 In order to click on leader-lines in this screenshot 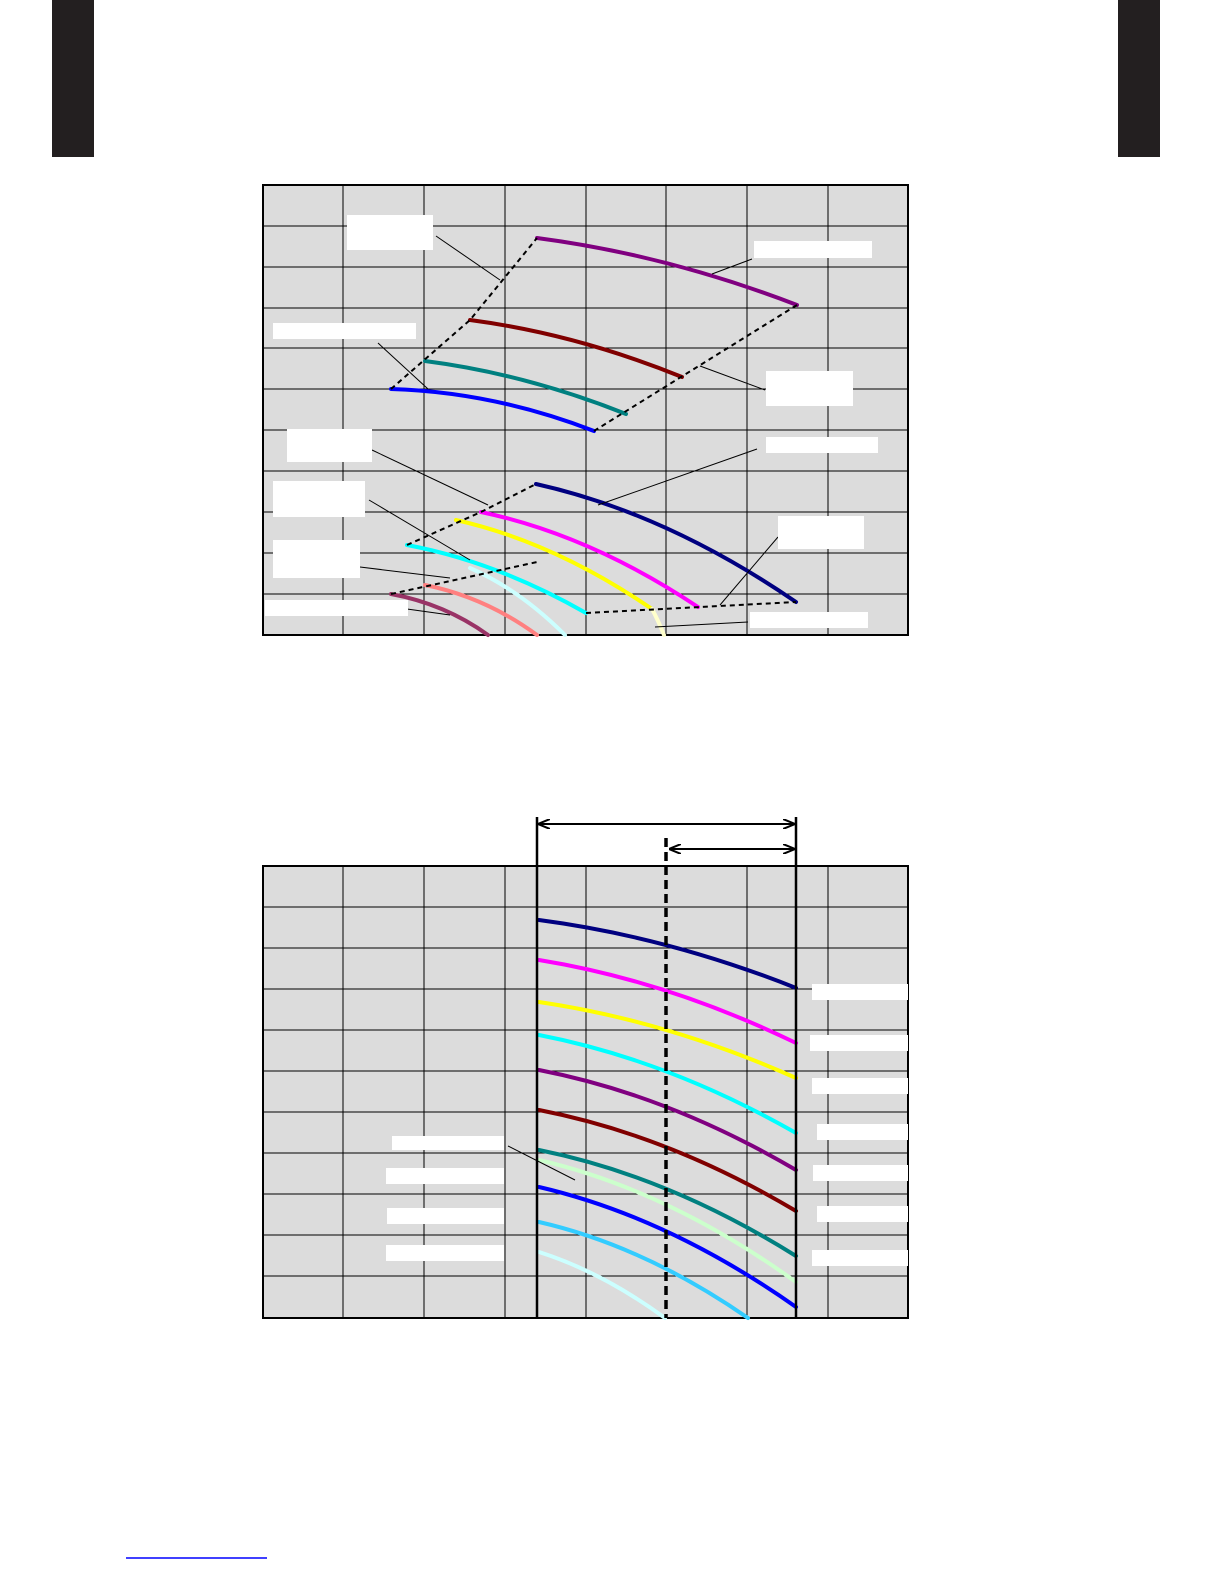, I will do `click(569, 431)`.